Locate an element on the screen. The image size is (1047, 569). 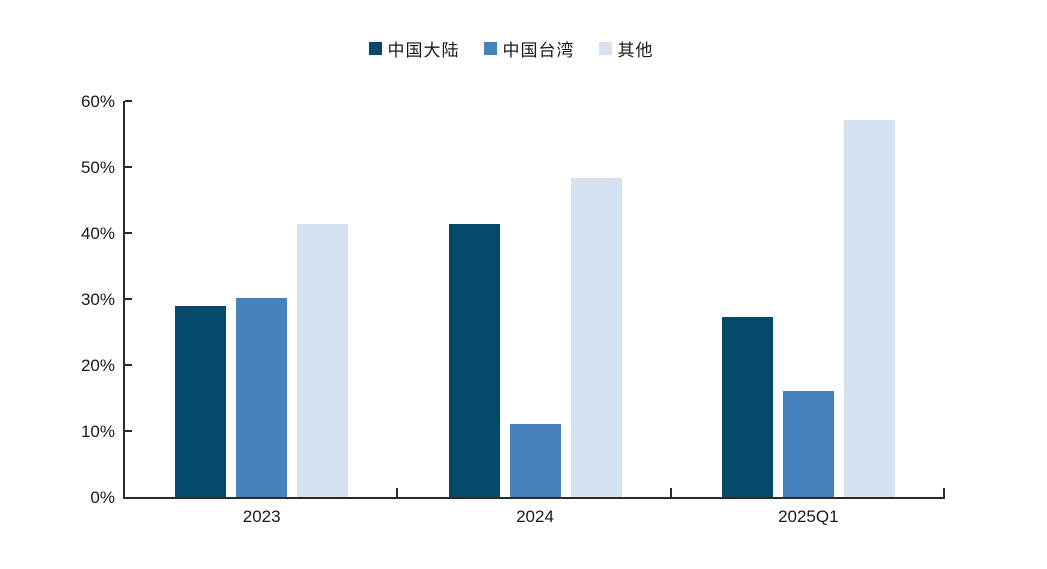
legend-item: 中国台湾 is located at coordinates (529, 48).